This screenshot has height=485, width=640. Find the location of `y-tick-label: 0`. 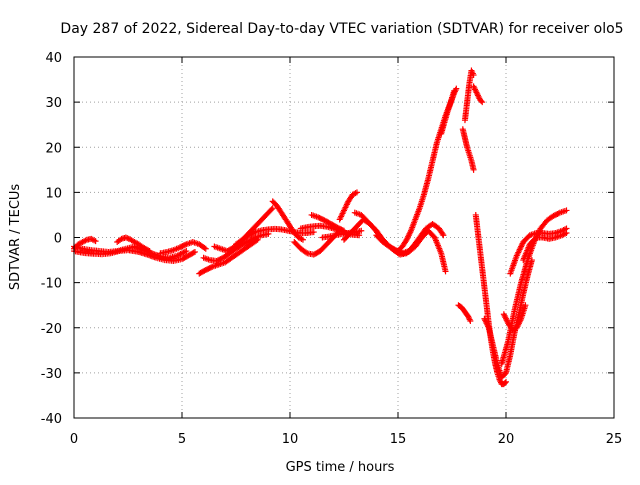

y-tick-label: 0 is located at coordinates (58, 239).